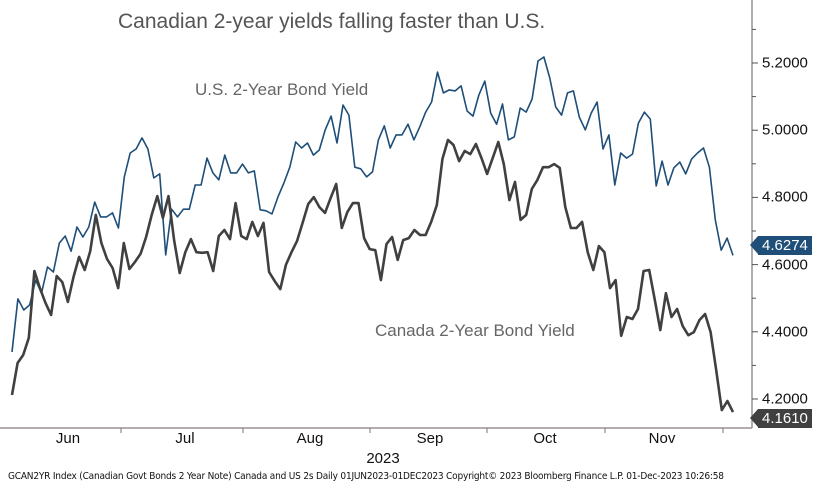  What do you see at coordinates (383, 458) in the screenshot?
I see `x-axis-year-label: 2023` at bounding box center [383, 458].